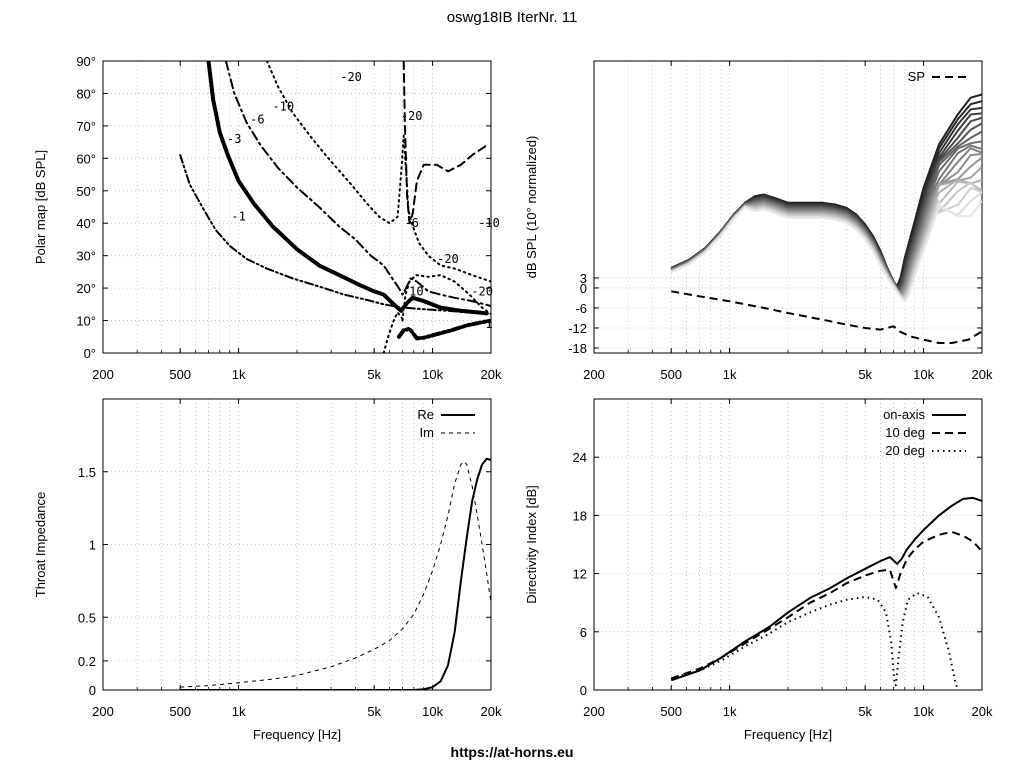 The image size is (1024, 768). What do you see at coordinates (374, 711) in the screenshot?
I see `impedance-xtick-label: 5k` at bounding box center [374, 711].